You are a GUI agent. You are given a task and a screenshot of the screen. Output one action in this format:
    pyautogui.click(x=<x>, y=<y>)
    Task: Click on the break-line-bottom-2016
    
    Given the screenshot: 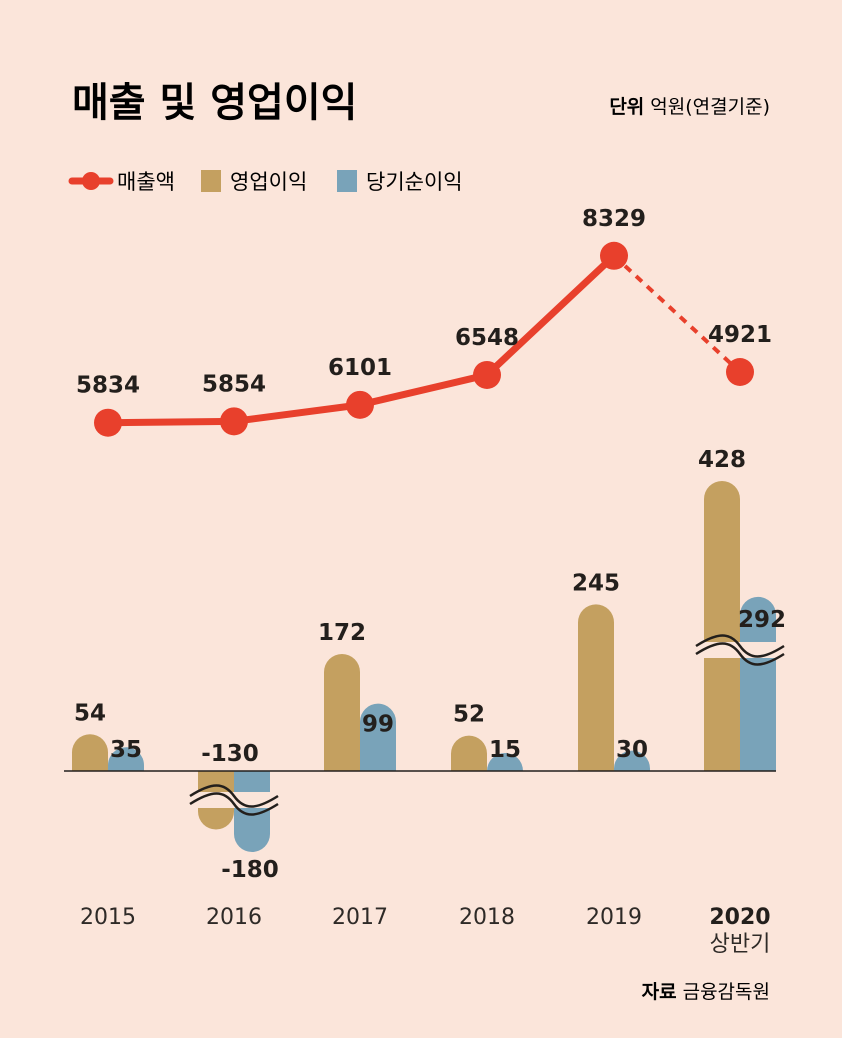 What is the action you would take?
    pyautogui.click(x=234, y=804)
    